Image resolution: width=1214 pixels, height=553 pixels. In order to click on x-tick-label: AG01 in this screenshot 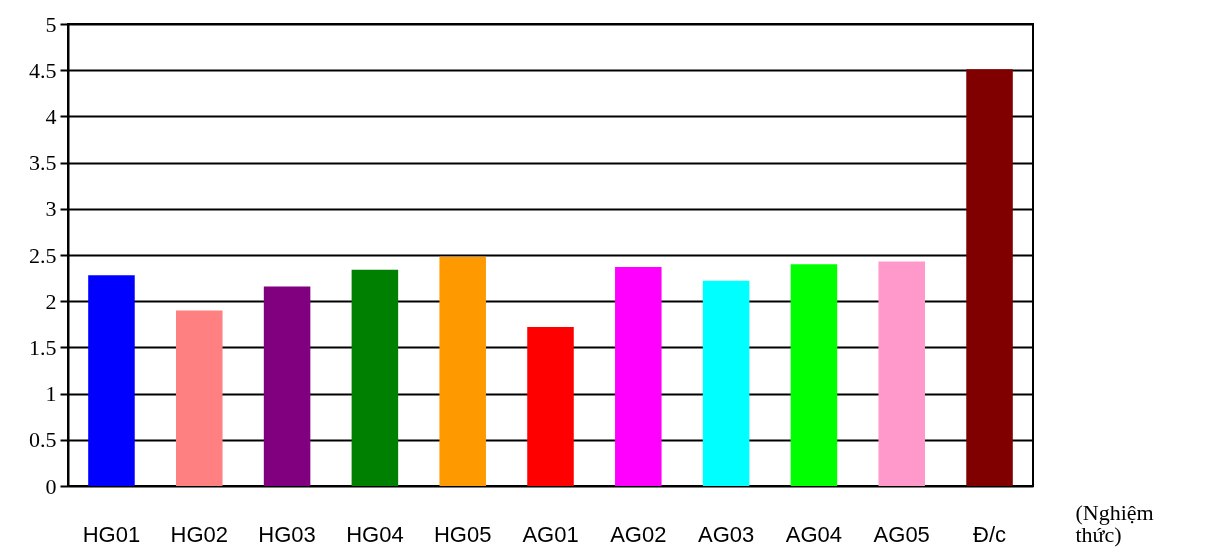, I will do `click(550, 534)`.